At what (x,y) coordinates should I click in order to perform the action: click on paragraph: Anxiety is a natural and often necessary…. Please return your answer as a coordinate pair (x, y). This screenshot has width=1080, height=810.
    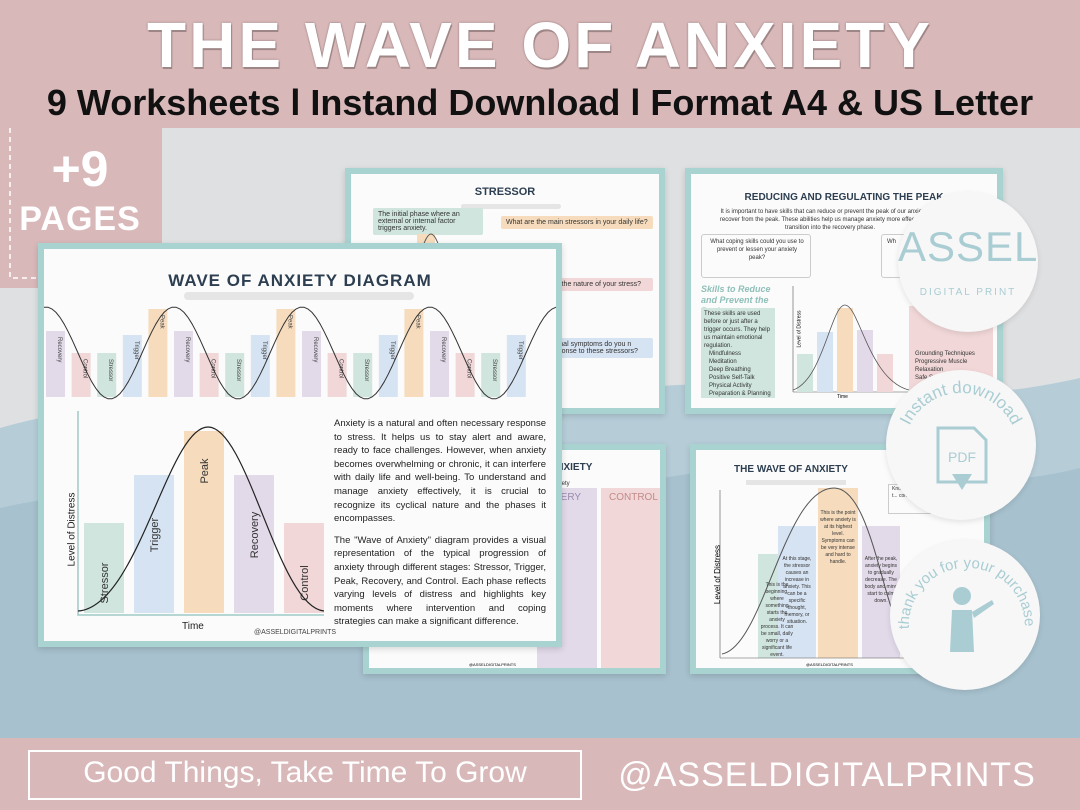
    Looking at the image, I should click on (440, 471).